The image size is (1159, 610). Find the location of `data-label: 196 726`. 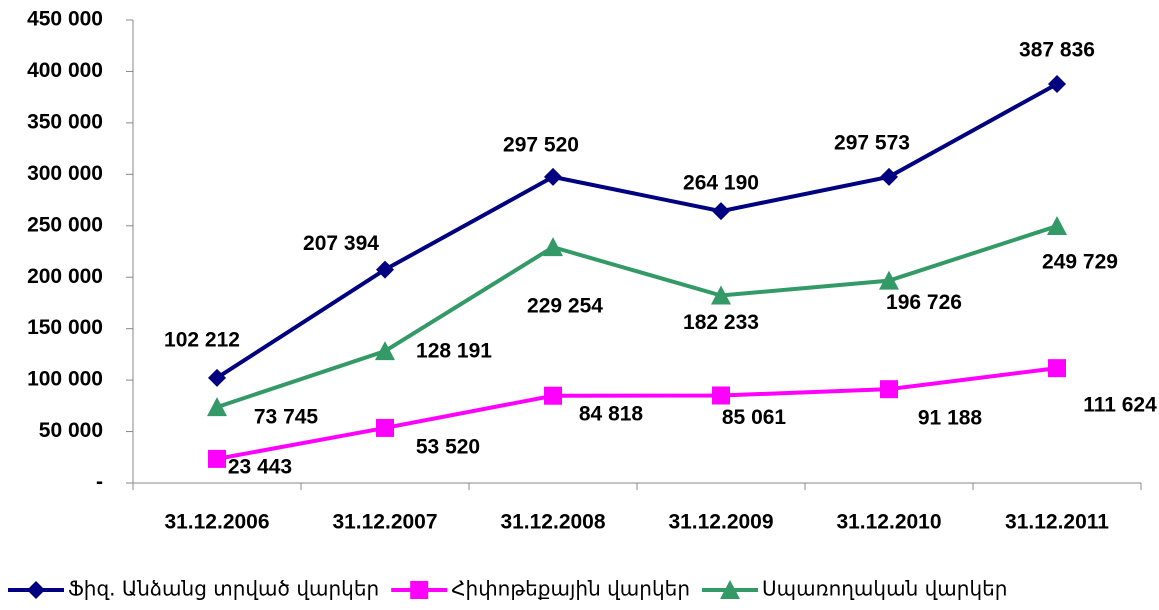

data-label: 196 726 is located at coordinates (924, 302).